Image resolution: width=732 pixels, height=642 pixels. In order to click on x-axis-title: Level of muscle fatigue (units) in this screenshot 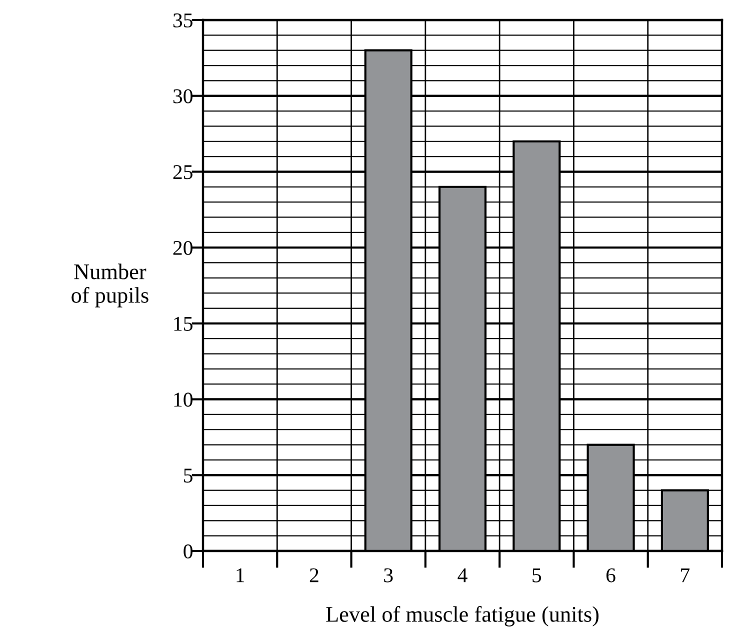, I will do `click(462, 616)`.